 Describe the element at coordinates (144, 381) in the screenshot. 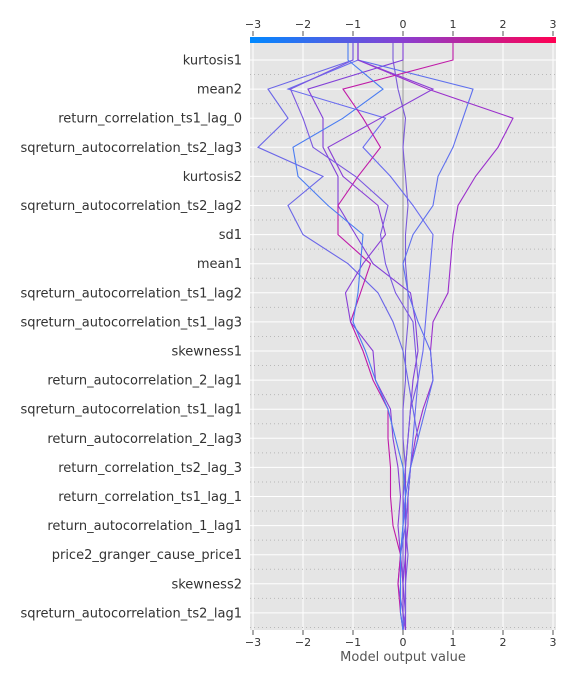

I see `feature-label: return_autocorrelation_2_lag1` at that location.